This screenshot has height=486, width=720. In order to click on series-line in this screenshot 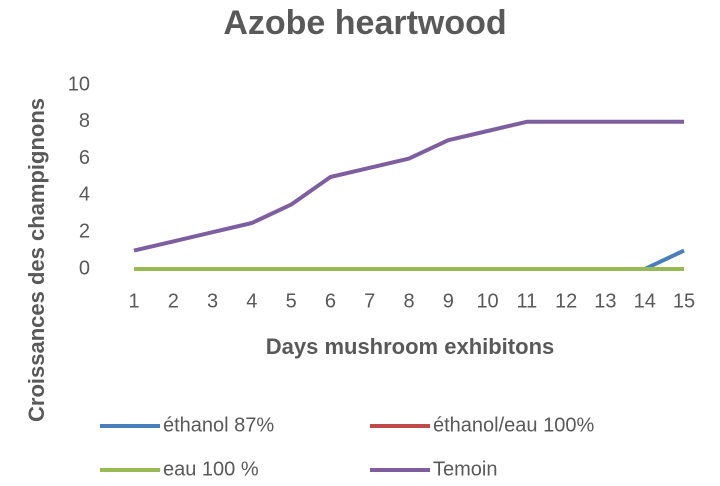, I will do `click(409, 259)`.